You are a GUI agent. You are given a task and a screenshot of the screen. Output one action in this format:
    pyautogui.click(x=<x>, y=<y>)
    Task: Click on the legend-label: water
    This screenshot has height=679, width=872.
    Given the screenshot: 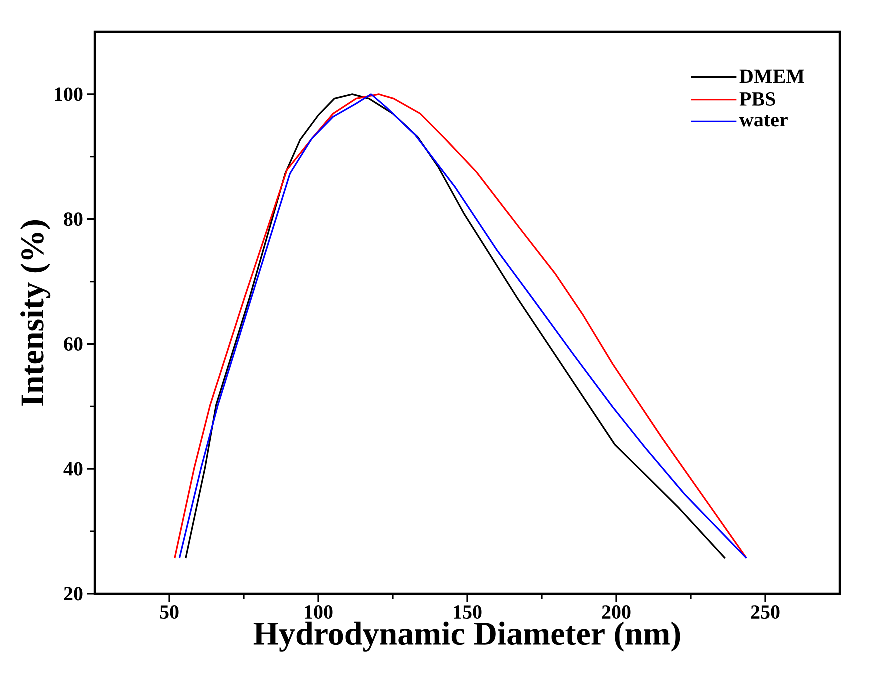 What is the action you would take?
    pyautogui.click(x=764, y=121)
    